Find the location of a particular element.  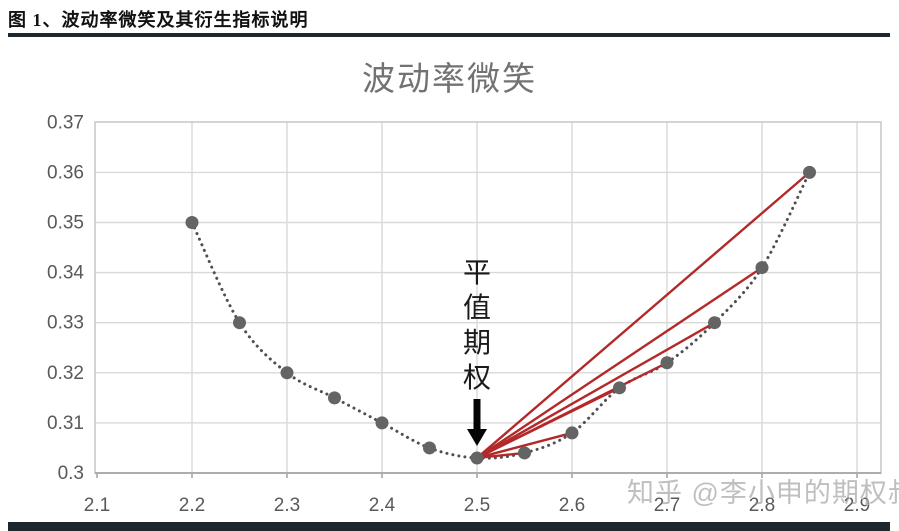

y-tick-label: 0.35 is located at coordinates (65, 223).